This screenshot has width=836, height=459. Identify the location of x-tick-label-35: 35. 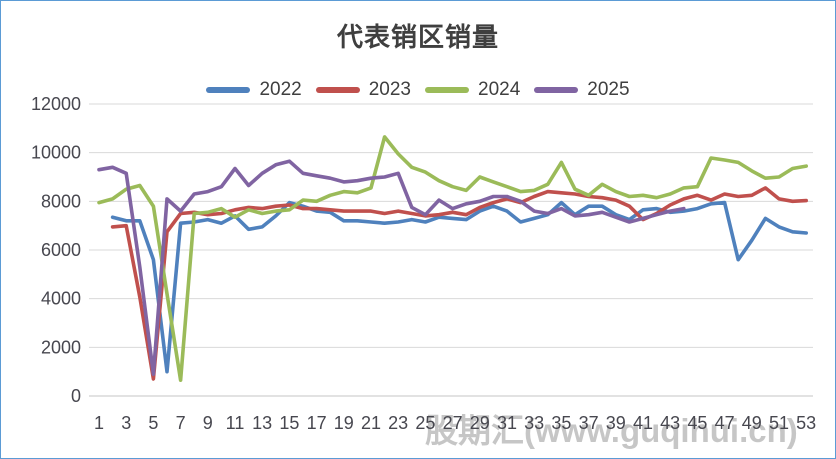
(561, 423).